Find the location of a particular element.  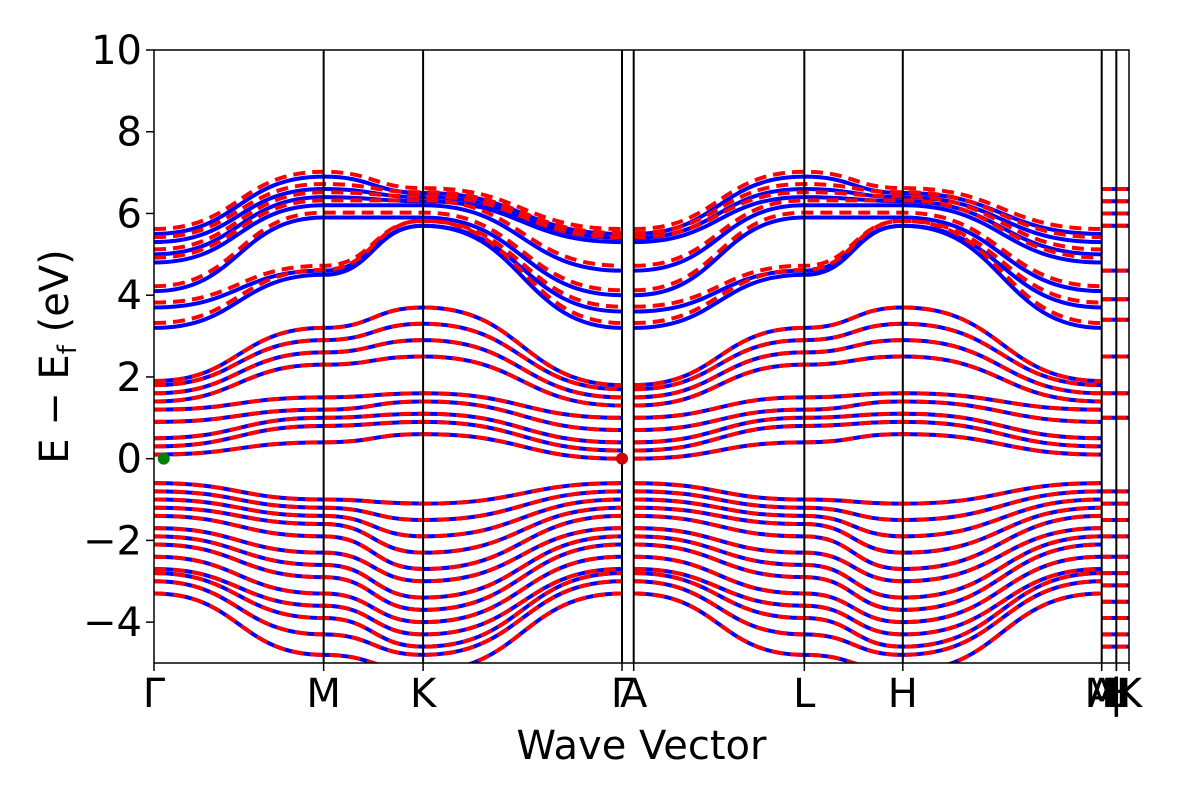

y-ticks: −4 −2 0 2 4 6 8 10 is located at coordinates (118, 337).